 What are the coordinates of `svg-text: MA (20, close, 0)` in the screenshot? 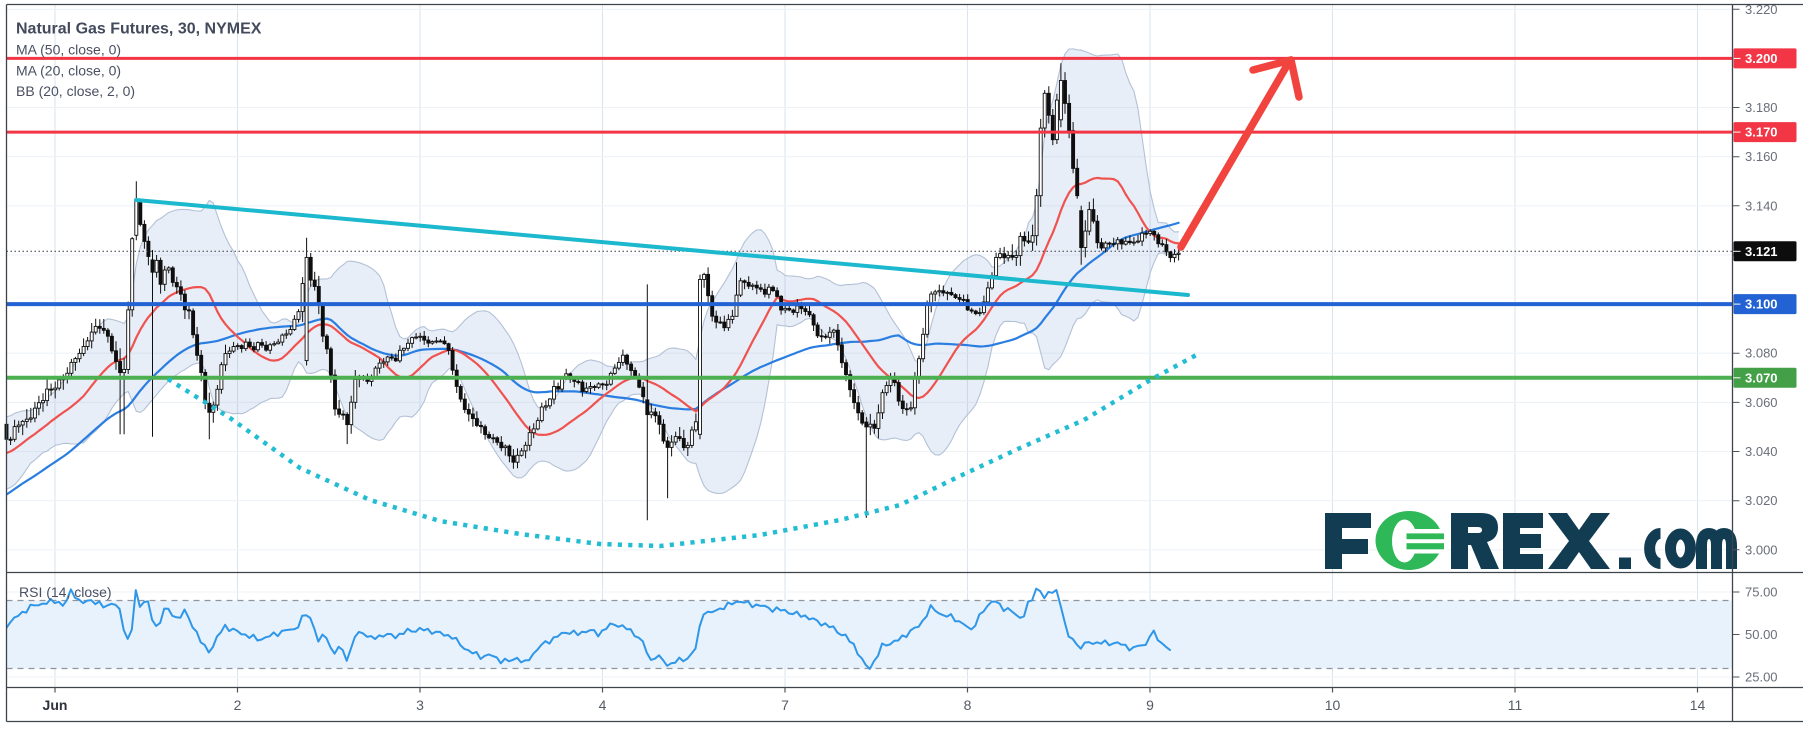 It's located at (68, 71).